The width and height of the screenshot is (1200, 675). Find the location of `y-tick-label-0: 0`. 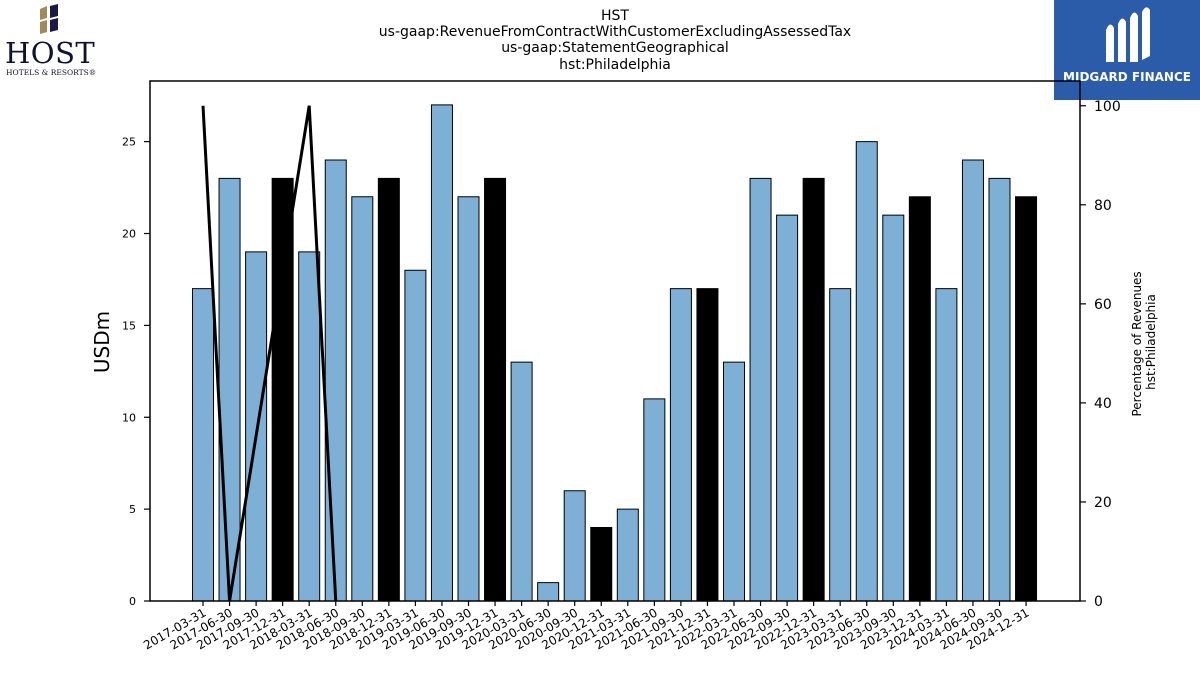

y-tick-label-0: 0 is located at coordinates (132, 601).